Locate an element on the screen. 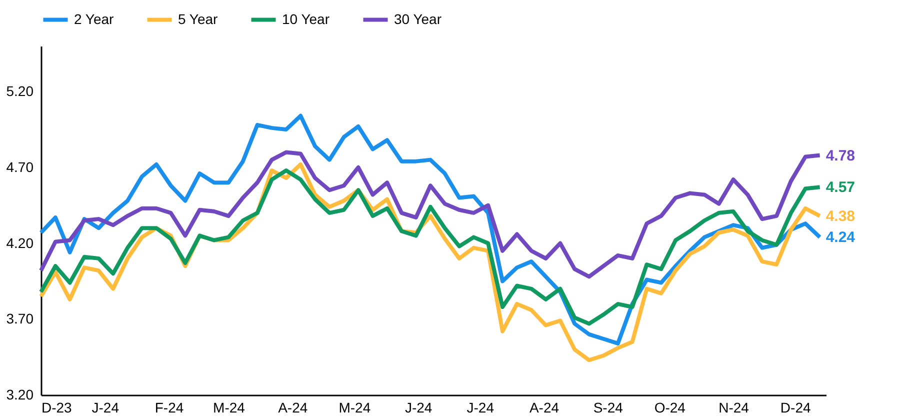 This screenshot has width=905, height=420. legend-label: 5 Year is located at coordinates (198, 18).